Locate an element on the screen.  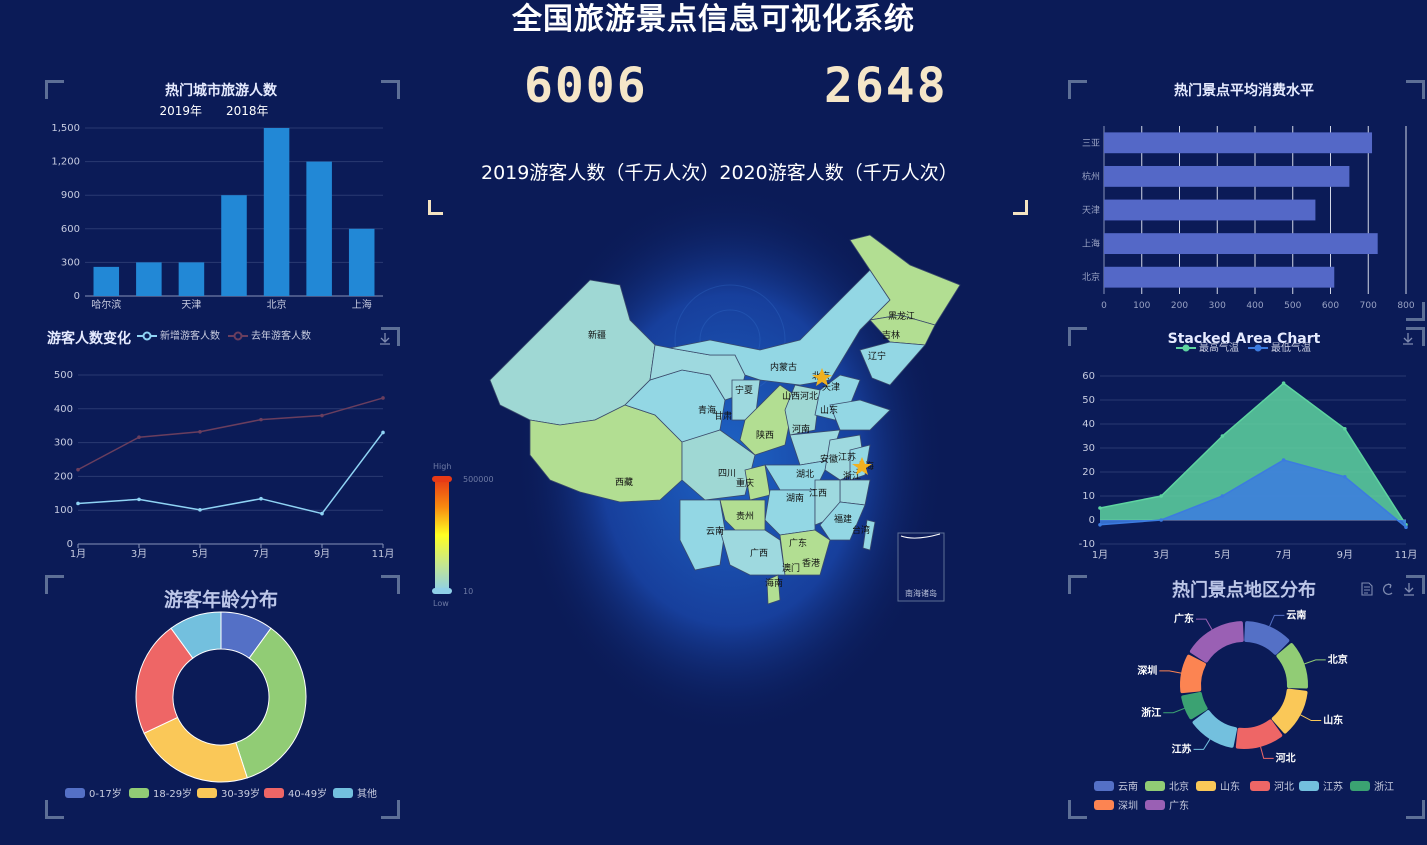
x-tick-label: 700 is located at coordinates (1368, 306).